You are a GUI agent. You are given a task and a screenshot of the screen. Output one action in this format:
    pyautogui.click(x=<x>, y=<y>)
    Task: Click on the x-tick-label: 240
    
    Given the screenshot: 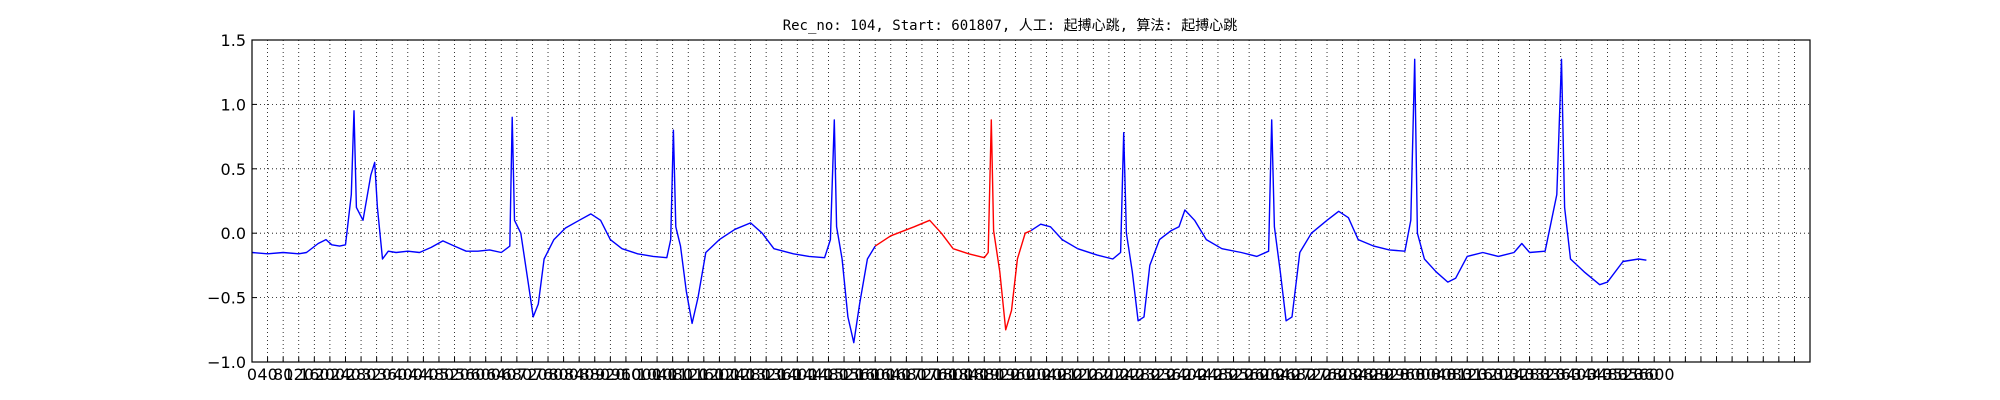 What is the action you would take?
    pyautogui.click(x=345, y=374)
    